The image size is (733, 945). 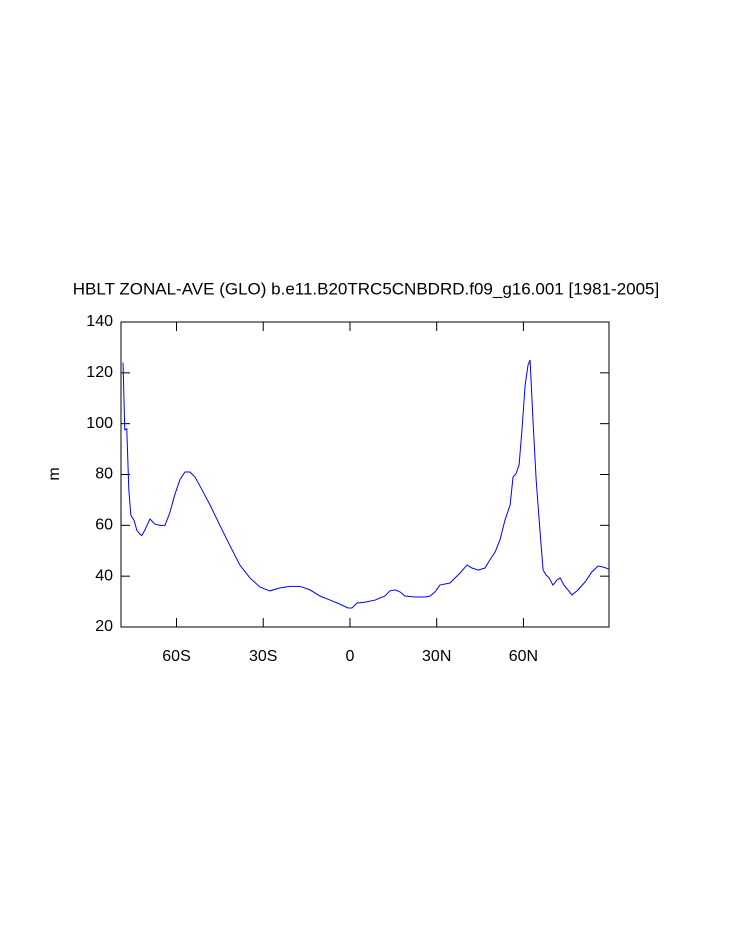 What do you see at coordinates (104, 575) in the screenshot?
I see `y-tick-label: 40` at bounding box center [104, 575].